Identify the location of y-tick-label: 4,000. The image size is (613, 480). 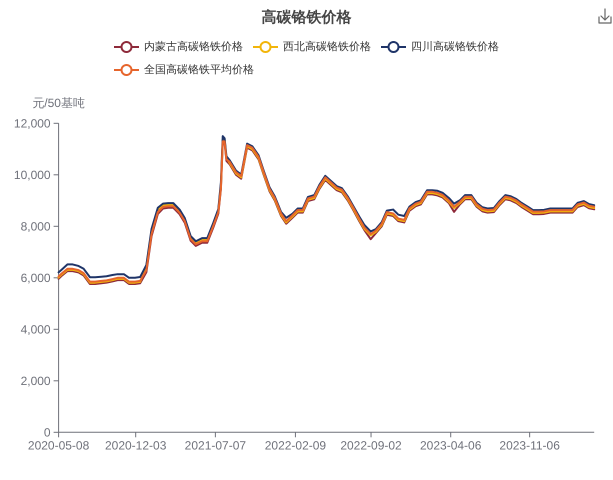
(35, 329).